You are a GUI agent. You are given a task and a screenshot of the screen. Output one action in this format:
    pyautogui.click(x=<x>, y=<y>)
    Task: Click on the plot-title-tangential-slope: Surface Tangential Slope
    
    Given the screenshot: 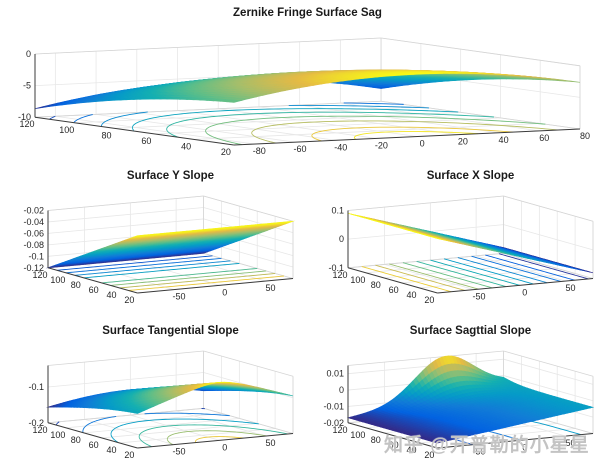 What is the action you would take?
    pyautogui.click(x=170, y=331)
    